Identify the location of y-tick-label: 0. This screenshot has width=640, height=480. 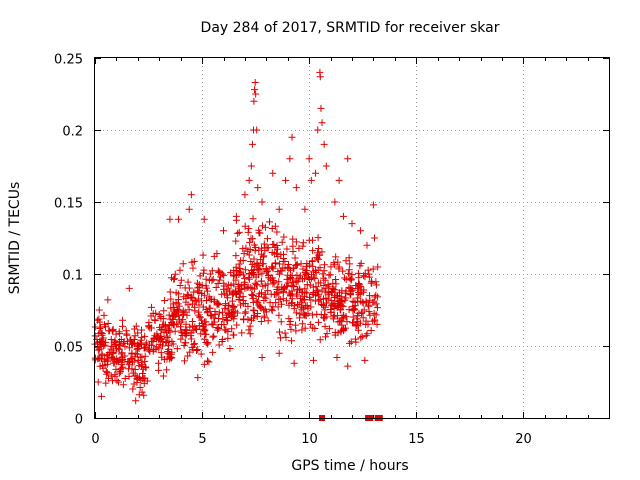
(79, 420).